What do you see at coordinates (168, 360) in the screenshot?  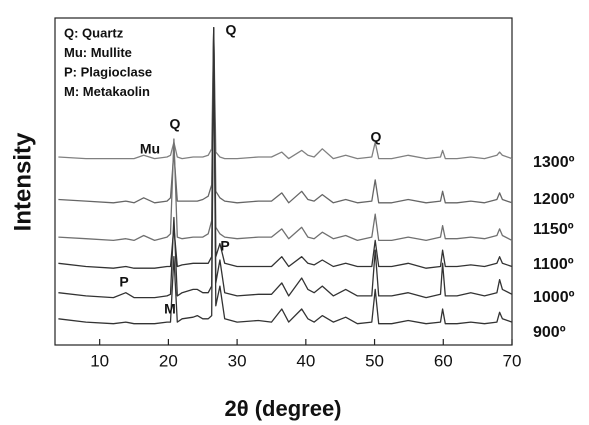 I see `x-tick-label: 20` at bounding box center [168, 360].